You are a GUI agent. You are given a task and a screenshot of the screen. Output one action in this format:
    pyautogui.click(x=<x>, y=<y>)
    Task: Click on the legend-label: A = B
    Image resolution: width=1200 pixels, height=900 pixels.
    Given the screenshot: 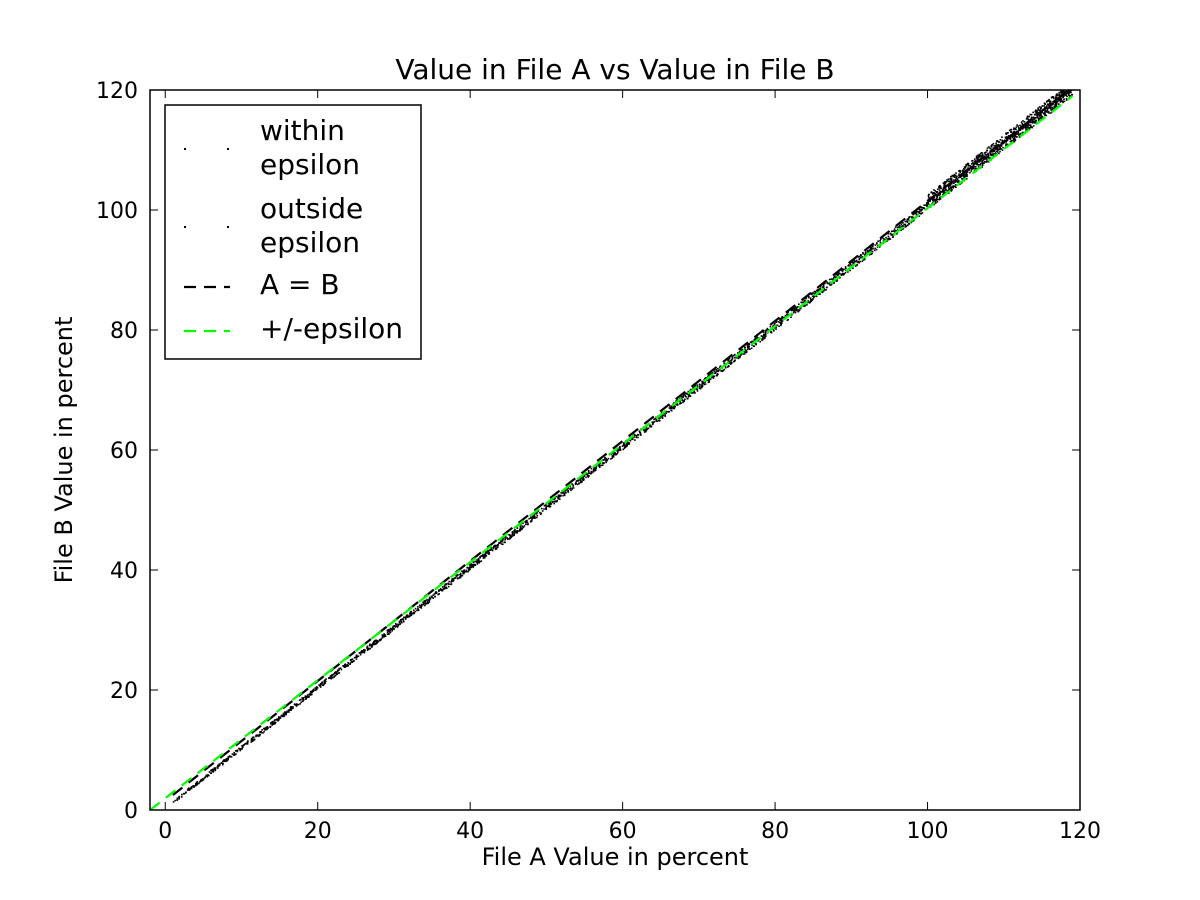 What is the action you would take?
    pyautogui.click(x=300, y=284)
    